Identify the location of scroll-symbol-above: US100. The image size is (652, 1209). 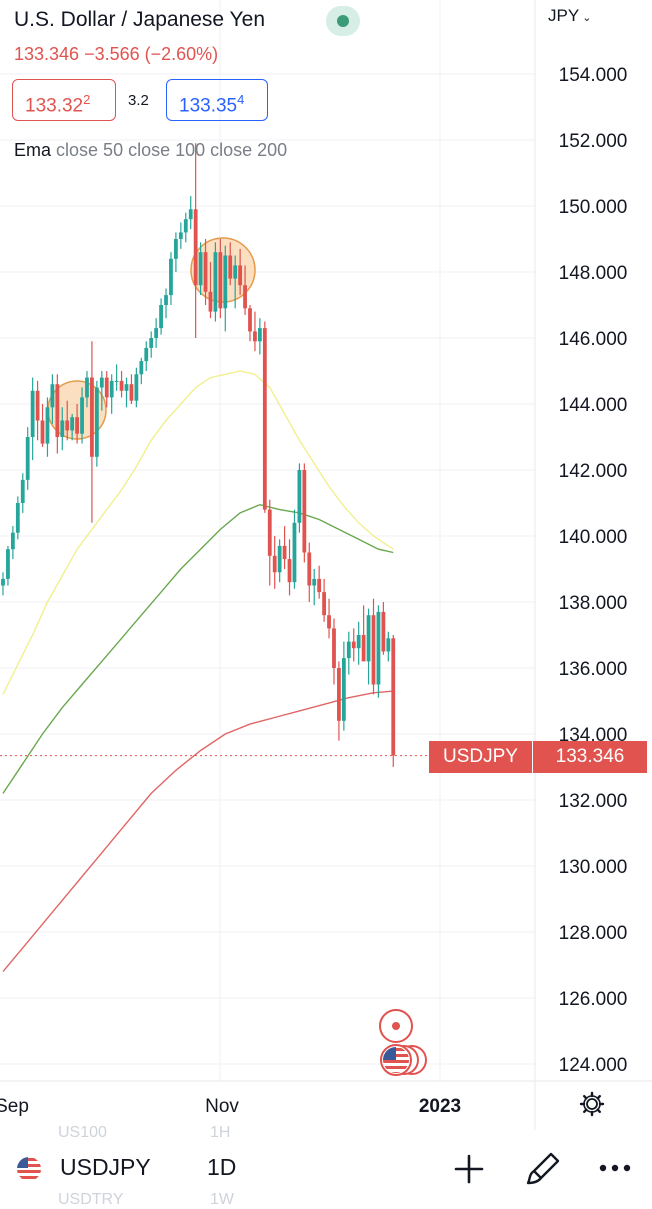
(82, 1132).